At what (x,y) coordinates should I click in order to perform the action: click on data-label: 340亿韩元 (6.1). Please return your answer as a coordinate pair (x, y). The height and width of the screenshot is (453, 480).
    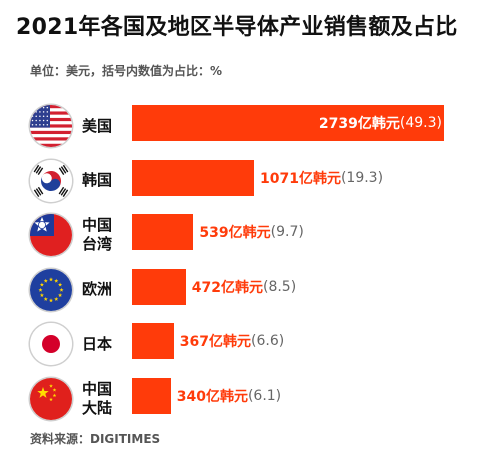
    Looking at the image, I should click on (229, 396).